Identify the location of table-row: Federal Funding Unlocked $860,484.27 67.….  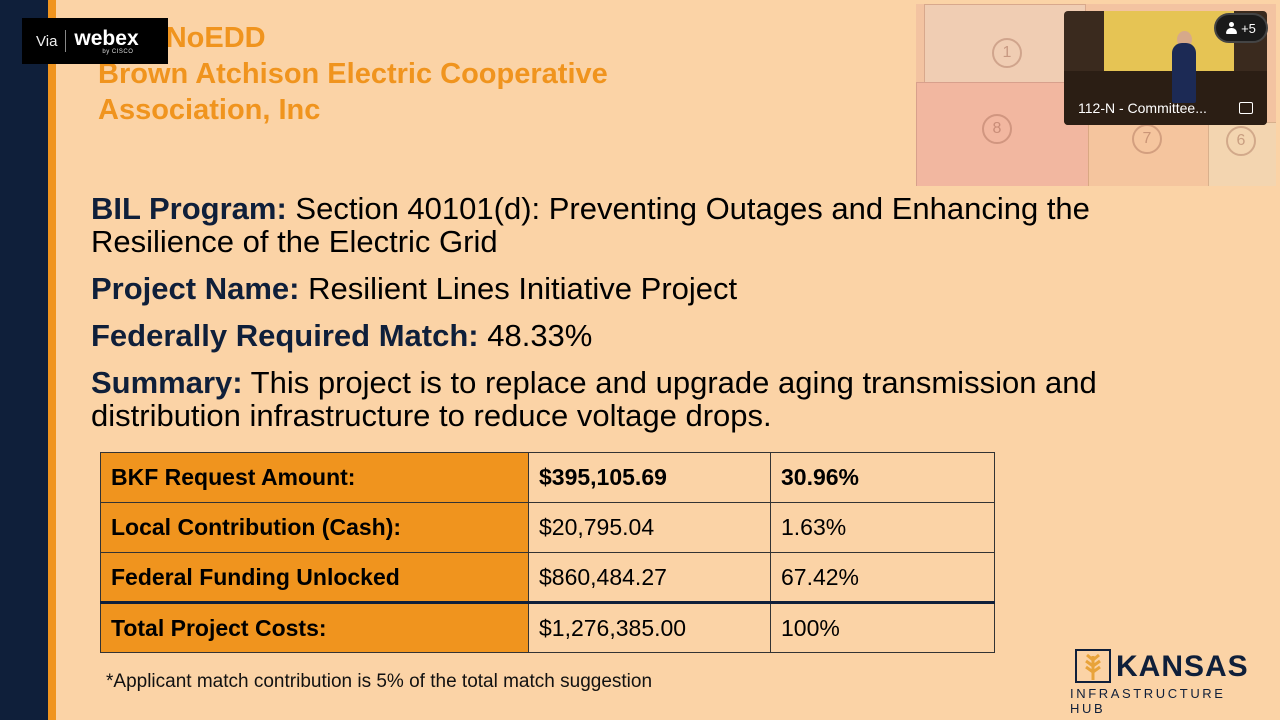
(547, 577).